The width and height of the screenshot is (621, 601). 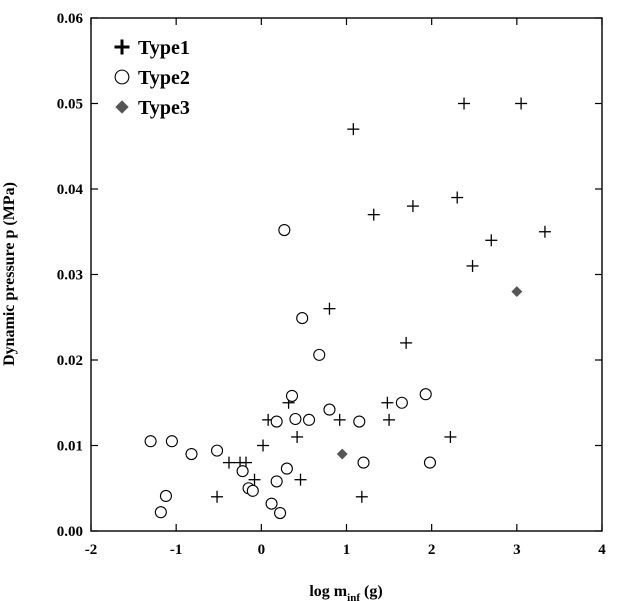 I want to click on legend: Type1 Type2 Type3, so click(x=152, y=78).